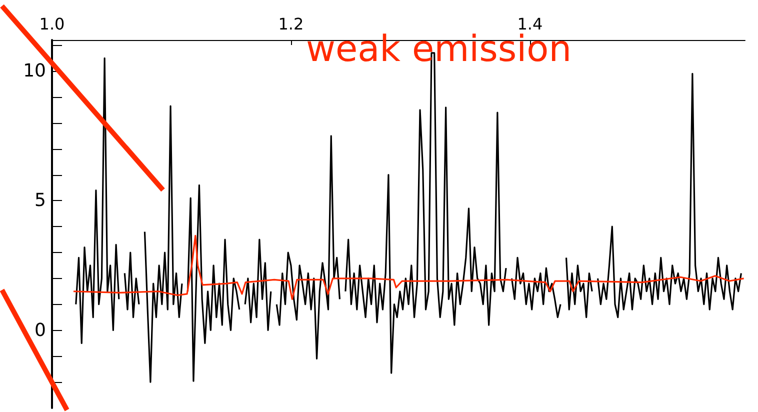  I want to click on y-tick-label: 0, so click(40, 330).